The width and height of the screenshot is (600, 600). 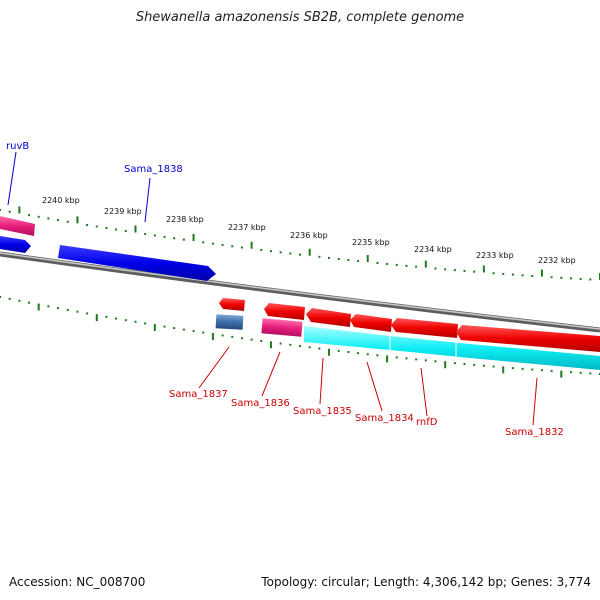 What do you see at coordinates (198, 394) in the screenshot?
I see `gene-label-Sama_1837: Sama_1837` at bounding box center [198, 394].